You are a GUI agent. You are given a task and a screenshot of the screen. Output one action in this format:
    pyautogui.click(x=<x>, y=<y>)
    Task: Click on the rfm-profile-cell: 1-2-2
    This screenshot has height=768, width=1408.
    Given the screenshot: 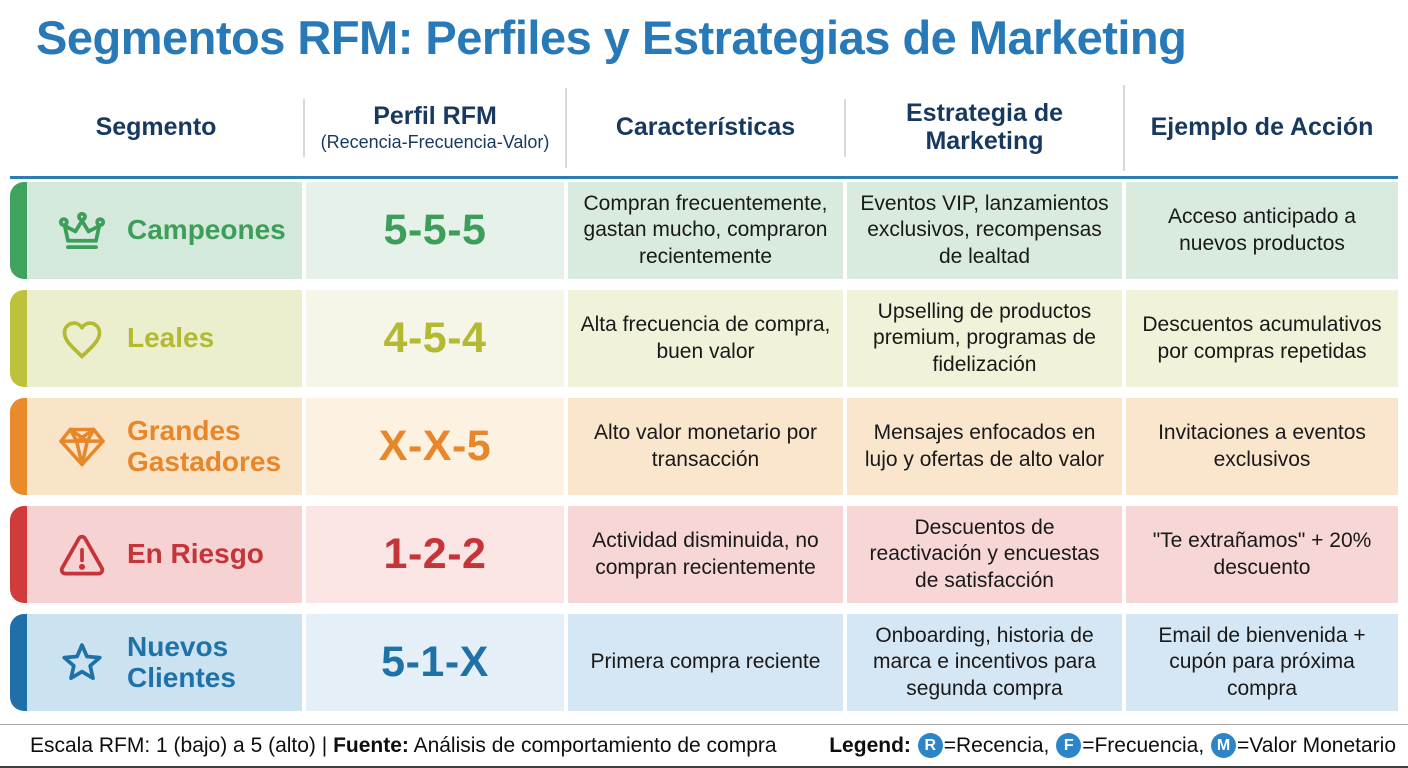 What is the action you would take?
    pyautogui.click(x=435, y=554)
    